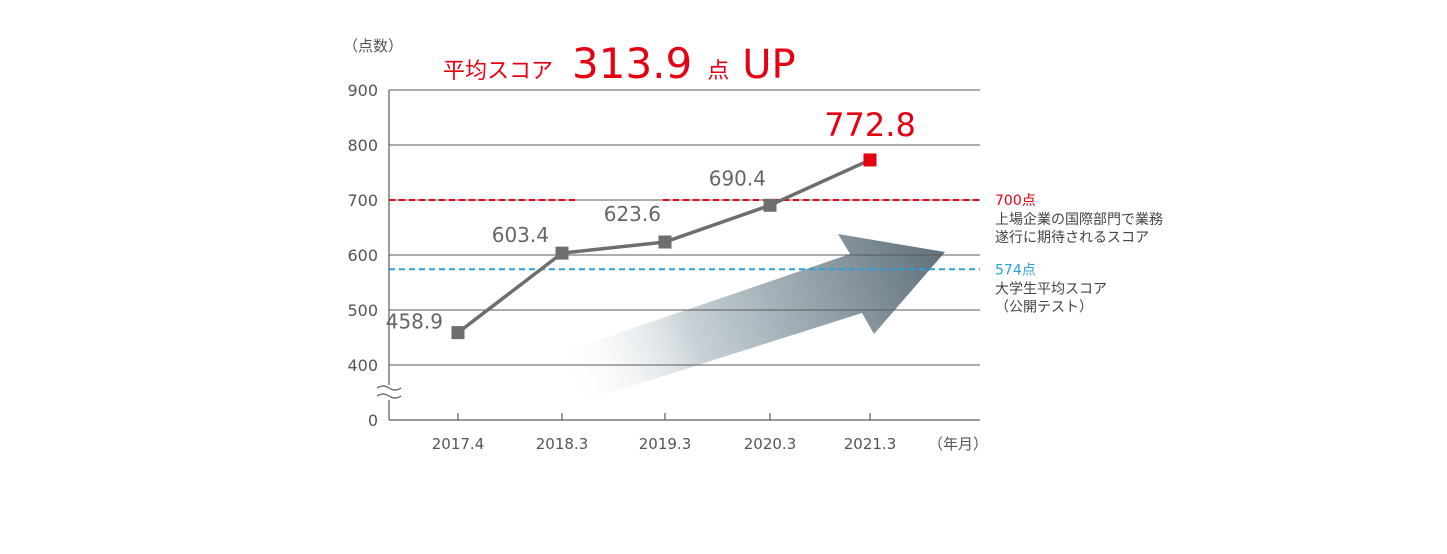 This screenshot has width=1447, height=554. What do you see at coordinates (665, 444) in the screenshot?
I see `x-tick-label: 2019.3` at bounding box center [665, 444].